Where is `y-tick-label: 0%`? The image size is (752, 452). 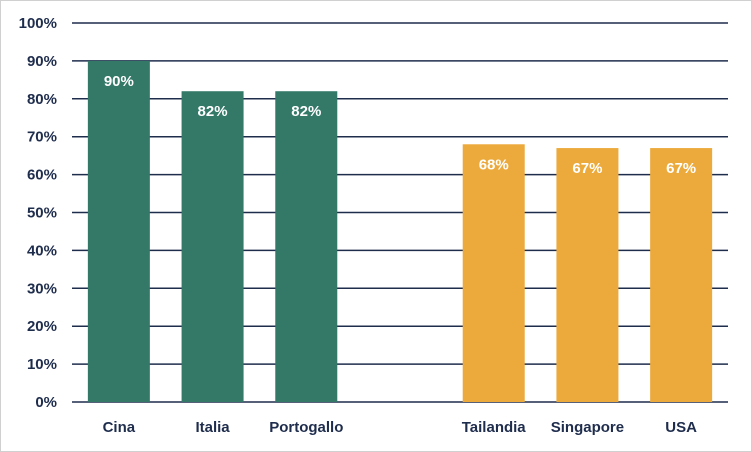 y-tick-label: 0% is located at coordinates (46, 402).